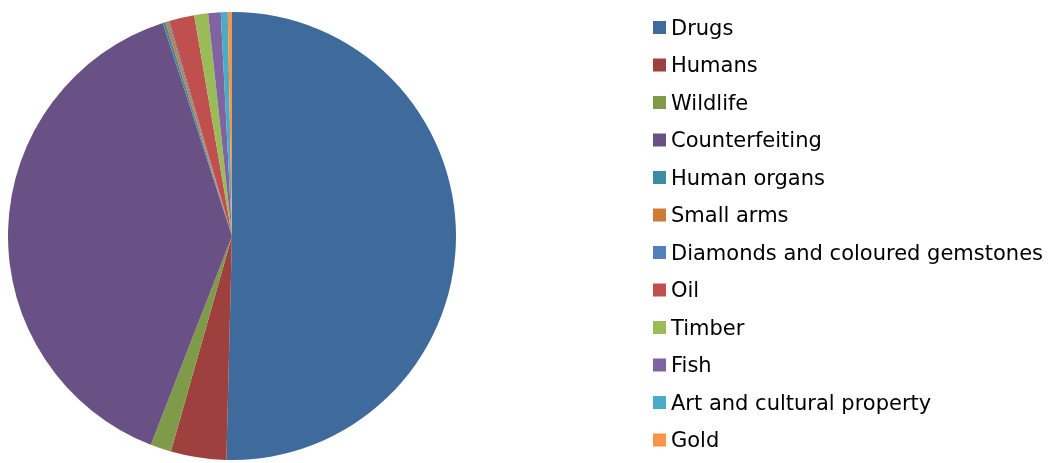 The width and height of the screenshot is (1048, 463). I want to click on legend-label: Drugs, so click(702, 27).